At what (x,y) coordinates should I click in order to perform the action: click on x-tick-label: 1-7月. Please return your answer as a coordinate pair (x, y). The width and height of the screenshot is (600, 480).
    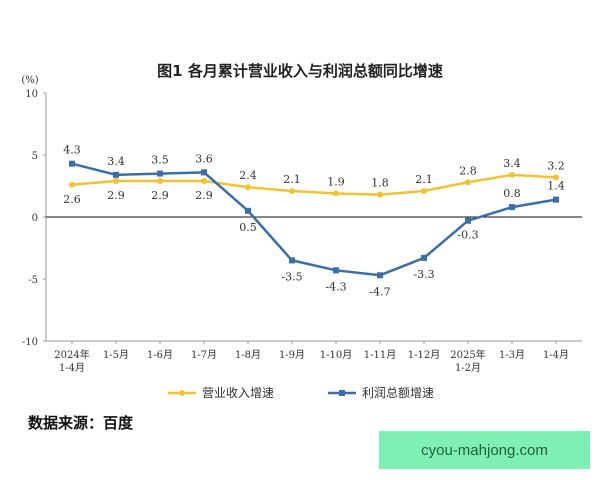
    Looking at the image, I should click on (204, 355).